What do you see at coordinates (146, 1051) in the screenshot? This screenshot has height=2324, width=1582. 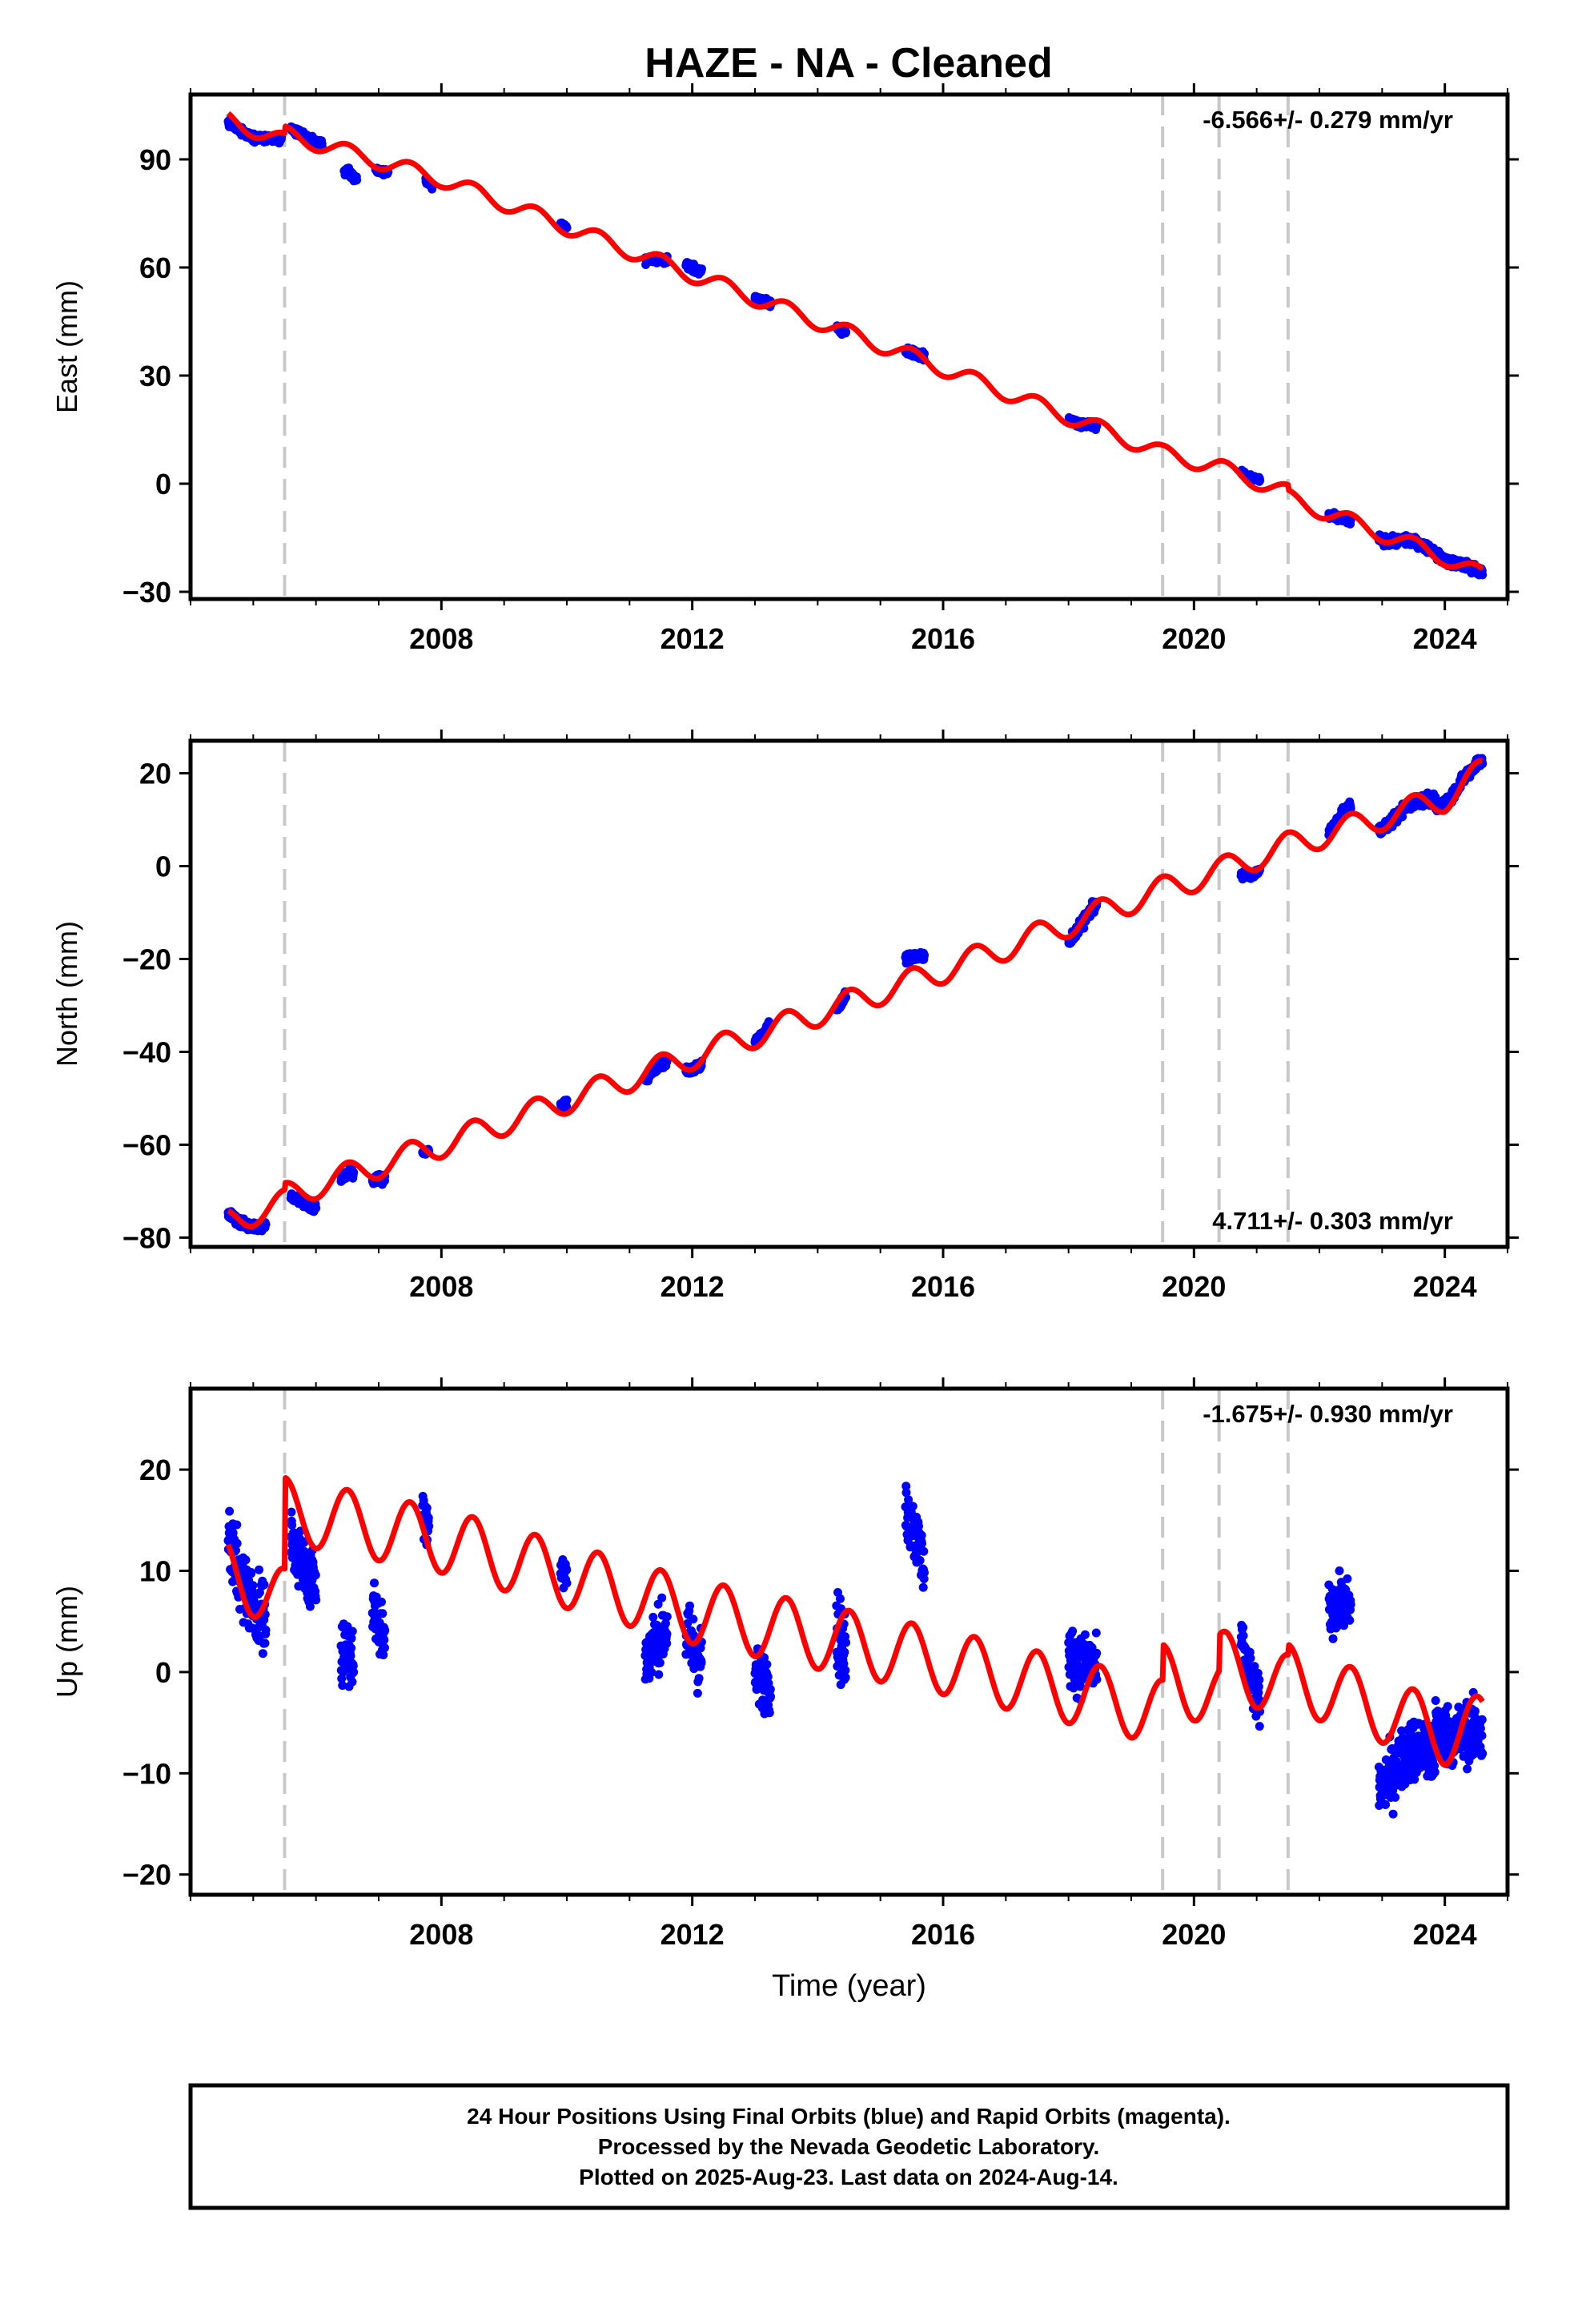 I see `y-tick-label: −40` at bounding box center [146, 1051].